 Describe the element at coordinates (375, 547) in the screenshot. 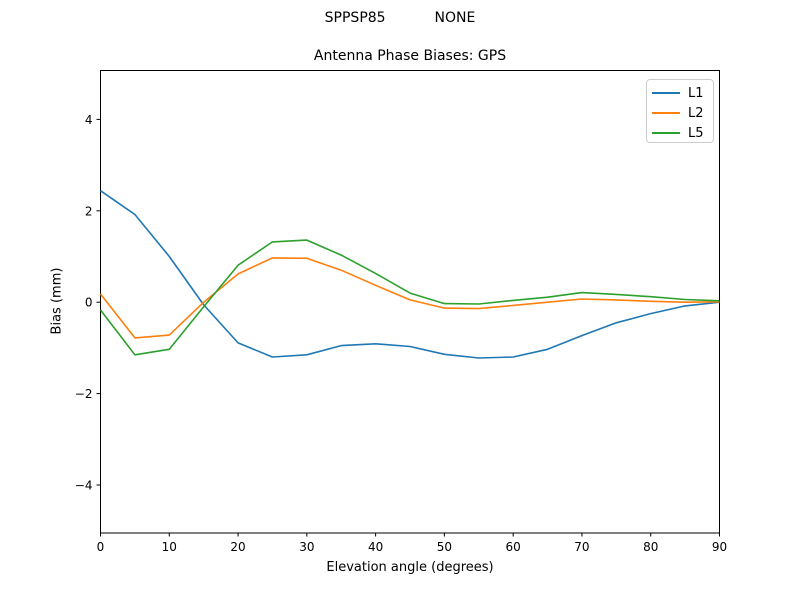

I see `x-tick-label: 40` at that location.